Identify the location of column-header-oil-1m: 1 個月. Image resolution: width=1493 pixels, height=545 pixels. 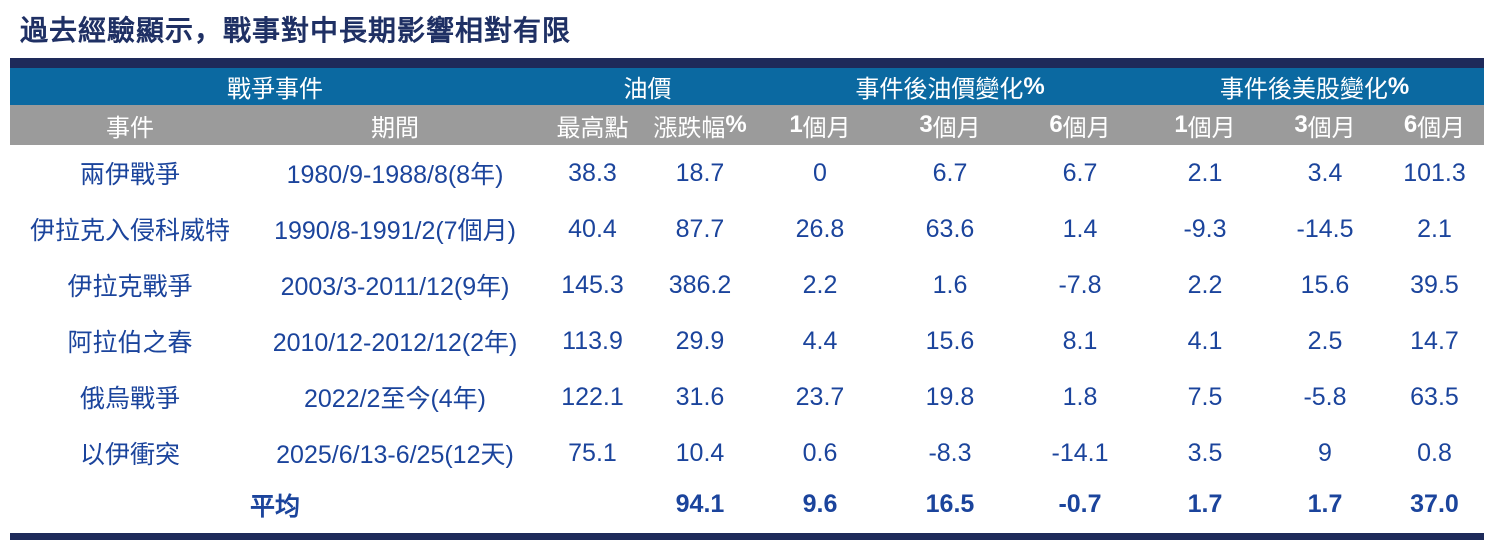
(820, 125).